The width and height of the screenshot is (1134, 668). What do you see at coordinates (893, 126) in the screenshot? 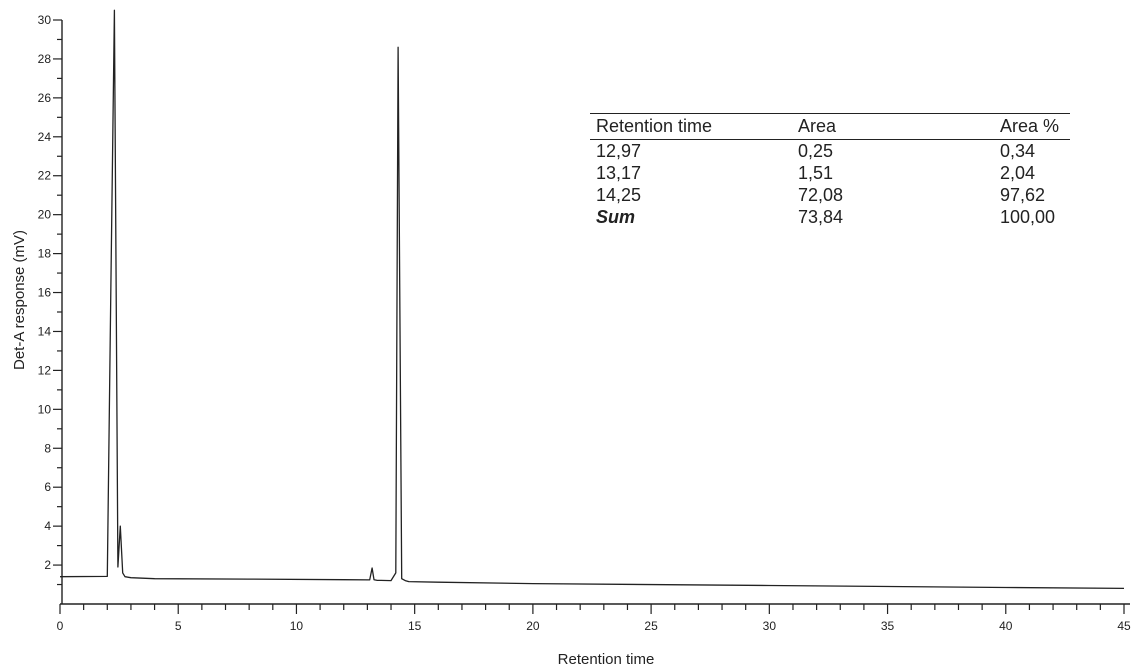
I see `header-area: Area` at bounding box center [893, 126].